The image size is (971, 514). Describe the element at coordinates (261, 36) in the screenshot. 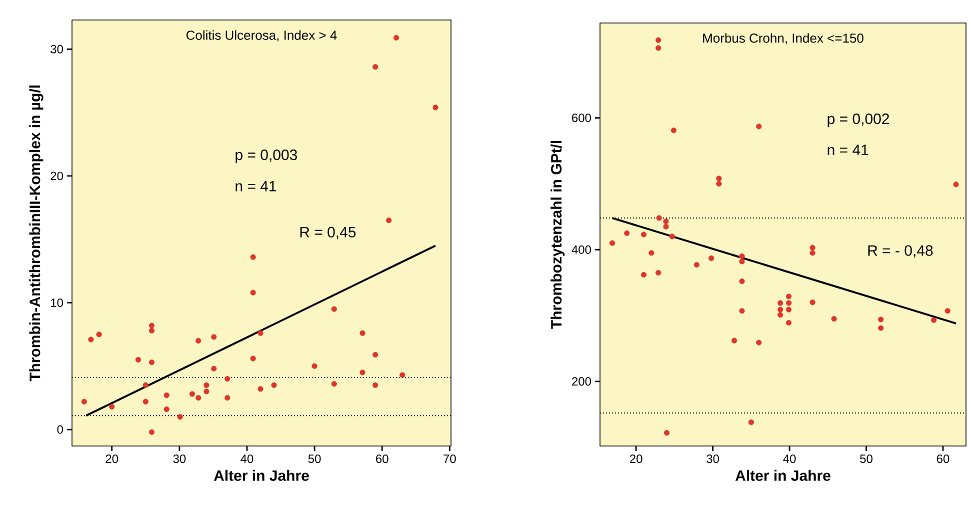

I see `text: Colitis Ulcerosa, Index > 4` at that location.